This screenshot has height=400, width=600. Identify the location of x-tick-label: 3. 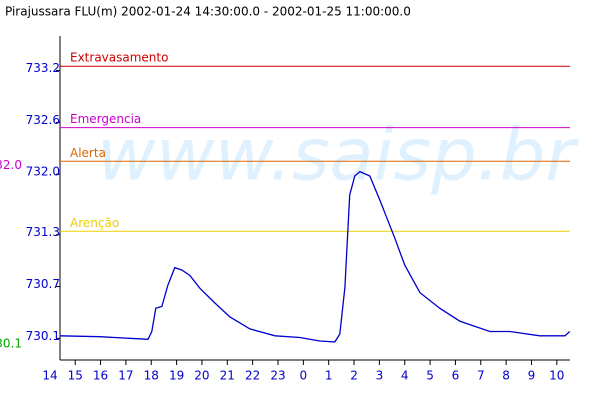
(380, 376).